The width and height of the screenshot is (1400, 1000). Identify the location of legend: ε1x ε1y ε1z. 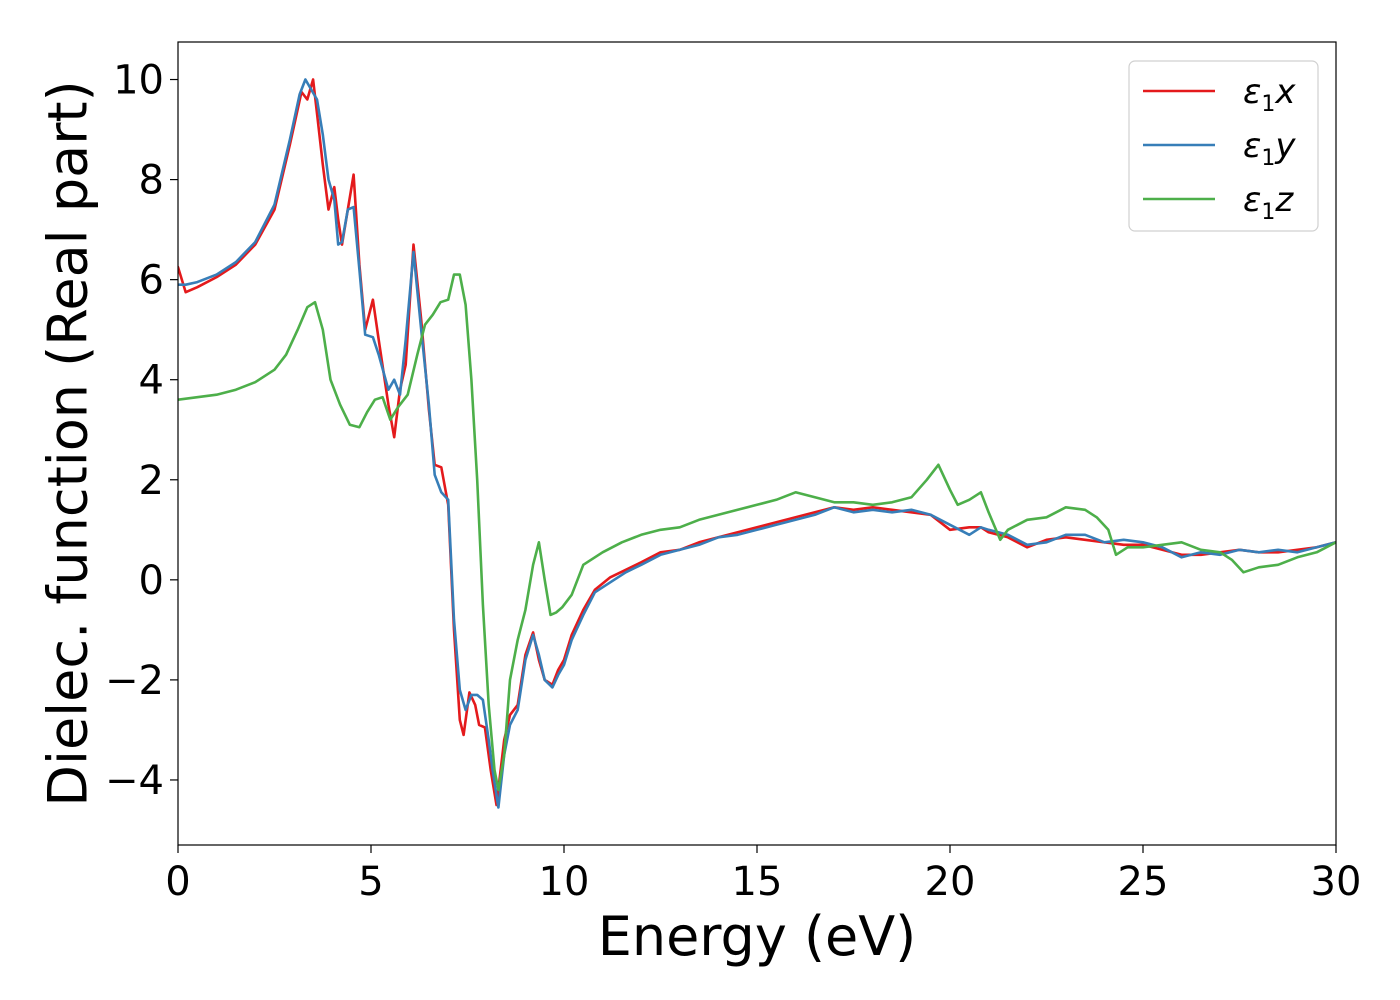
(1223, 146).